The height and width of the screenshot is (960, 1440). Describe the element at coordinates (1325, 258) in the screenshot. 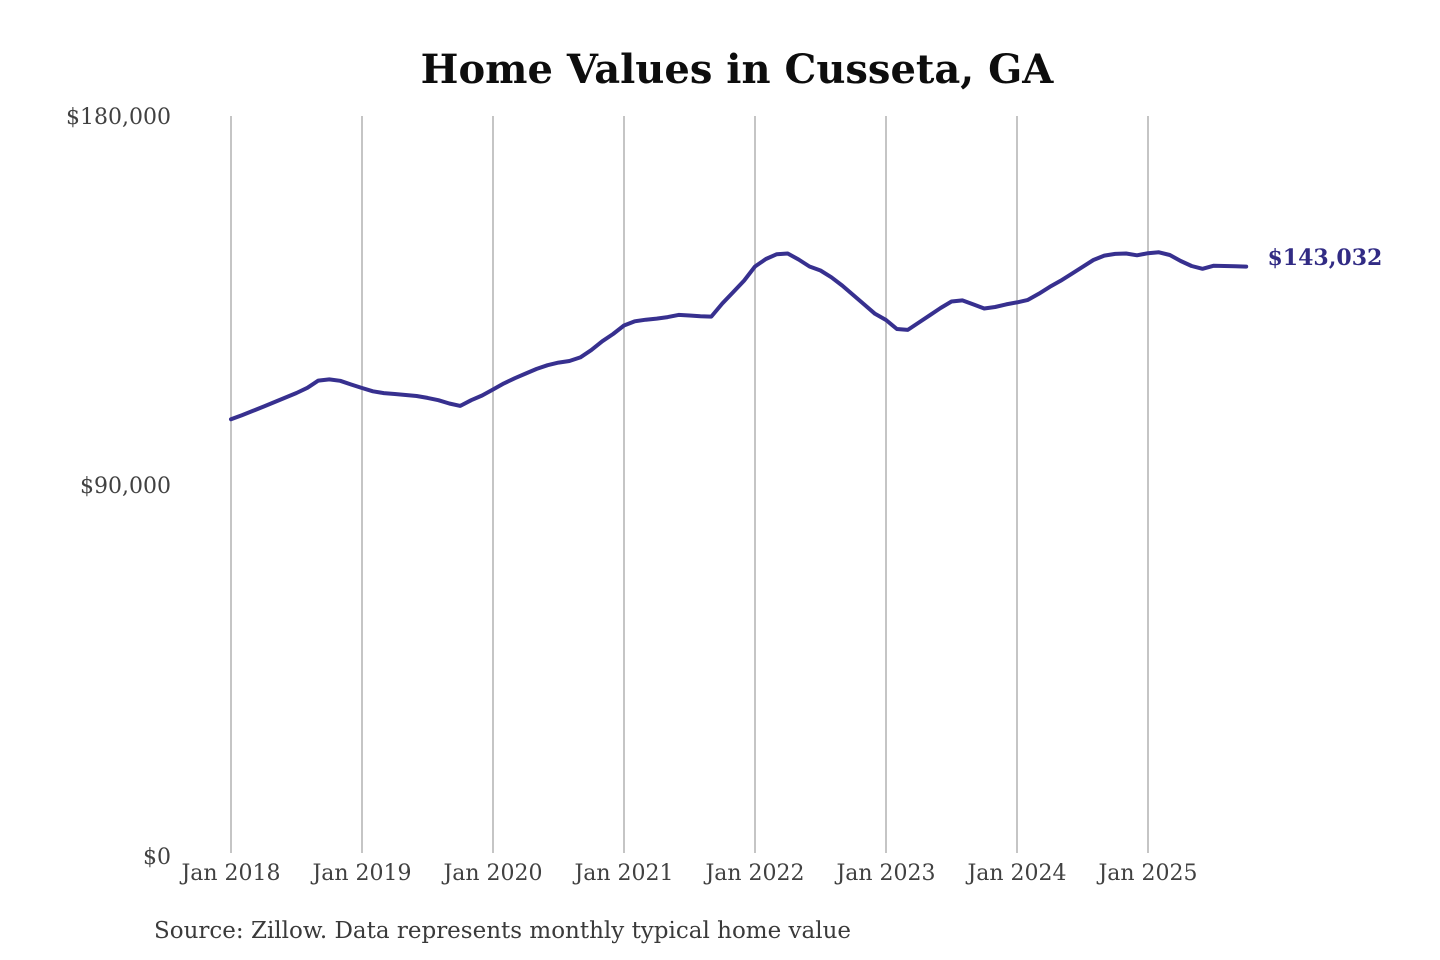

I see `svg-text: $143,032` at that location.